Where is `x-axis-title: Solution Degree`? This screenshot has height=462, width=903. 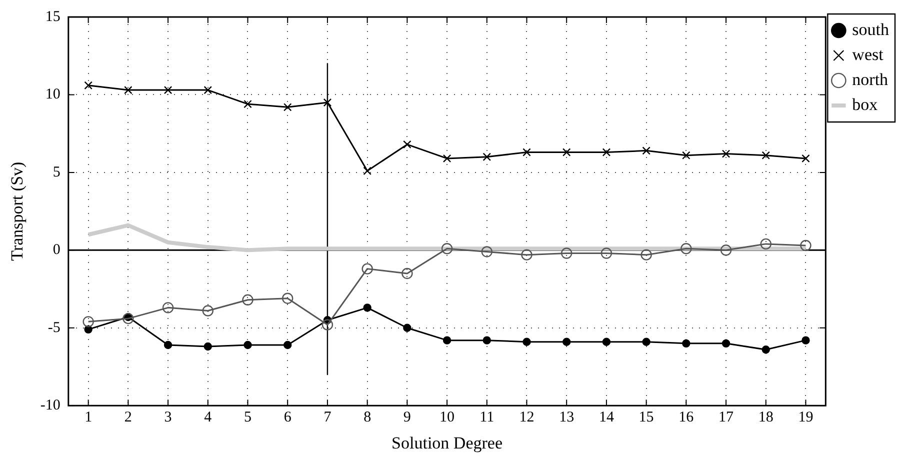
x-axis-title: Solution Degree is located at coordinates (447, 442).